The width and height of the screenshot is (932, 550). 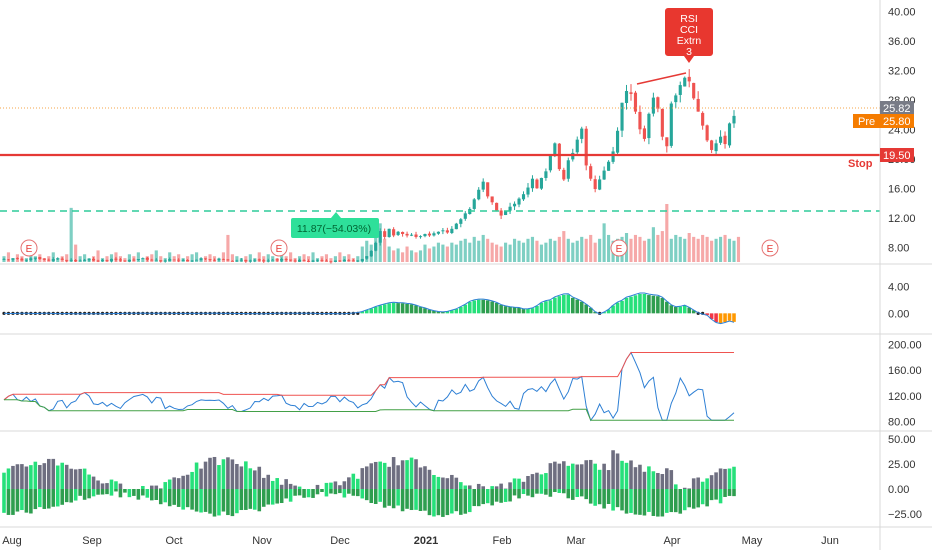 I want to click on x-tick-label: Apr, so click(x=671, y=541).